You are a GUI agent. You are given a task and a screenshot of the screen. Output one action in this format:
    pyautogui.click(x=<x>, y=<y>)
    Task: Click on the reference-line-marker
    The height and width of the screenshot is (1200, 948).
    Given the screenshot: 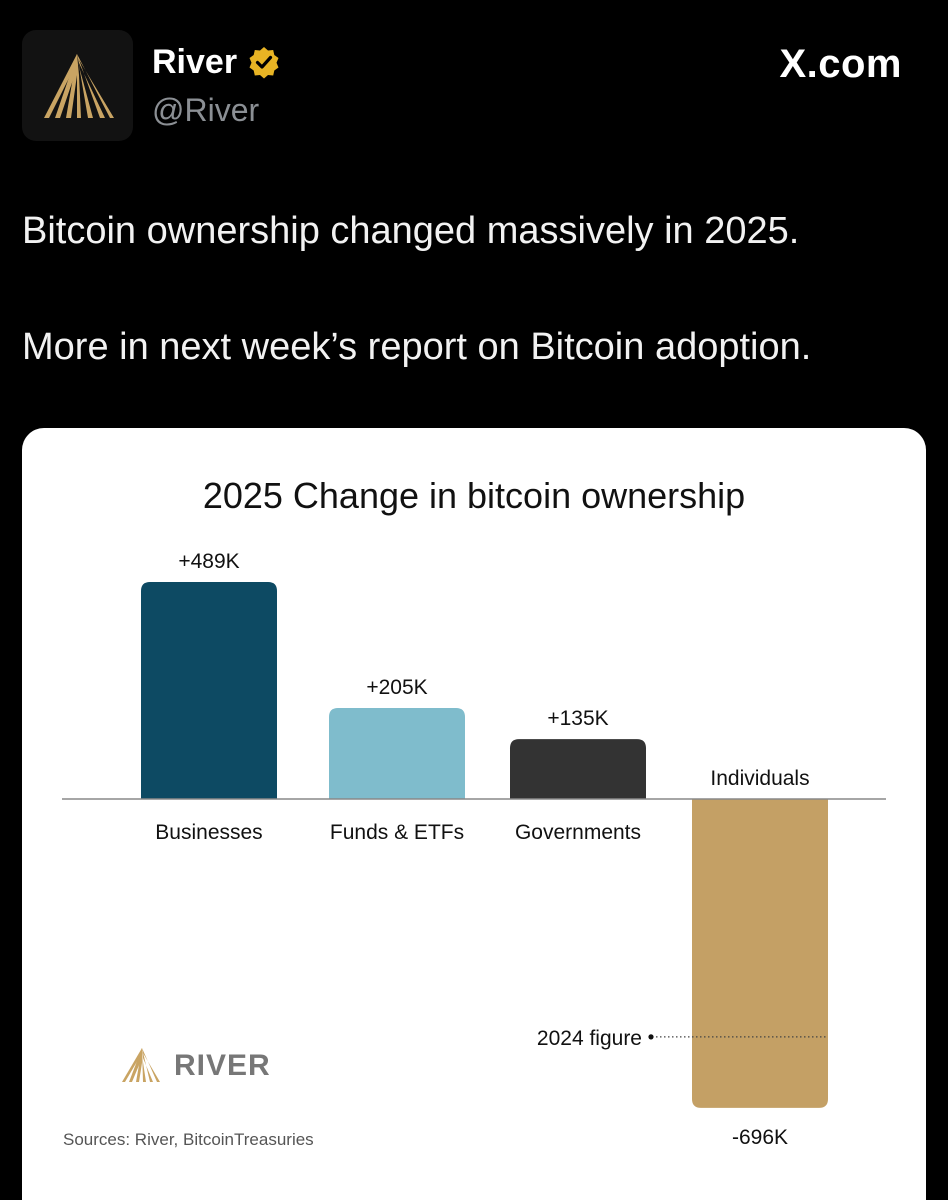 What is the action you would take?
    pyautogui.click(x=651, y=1037)
    